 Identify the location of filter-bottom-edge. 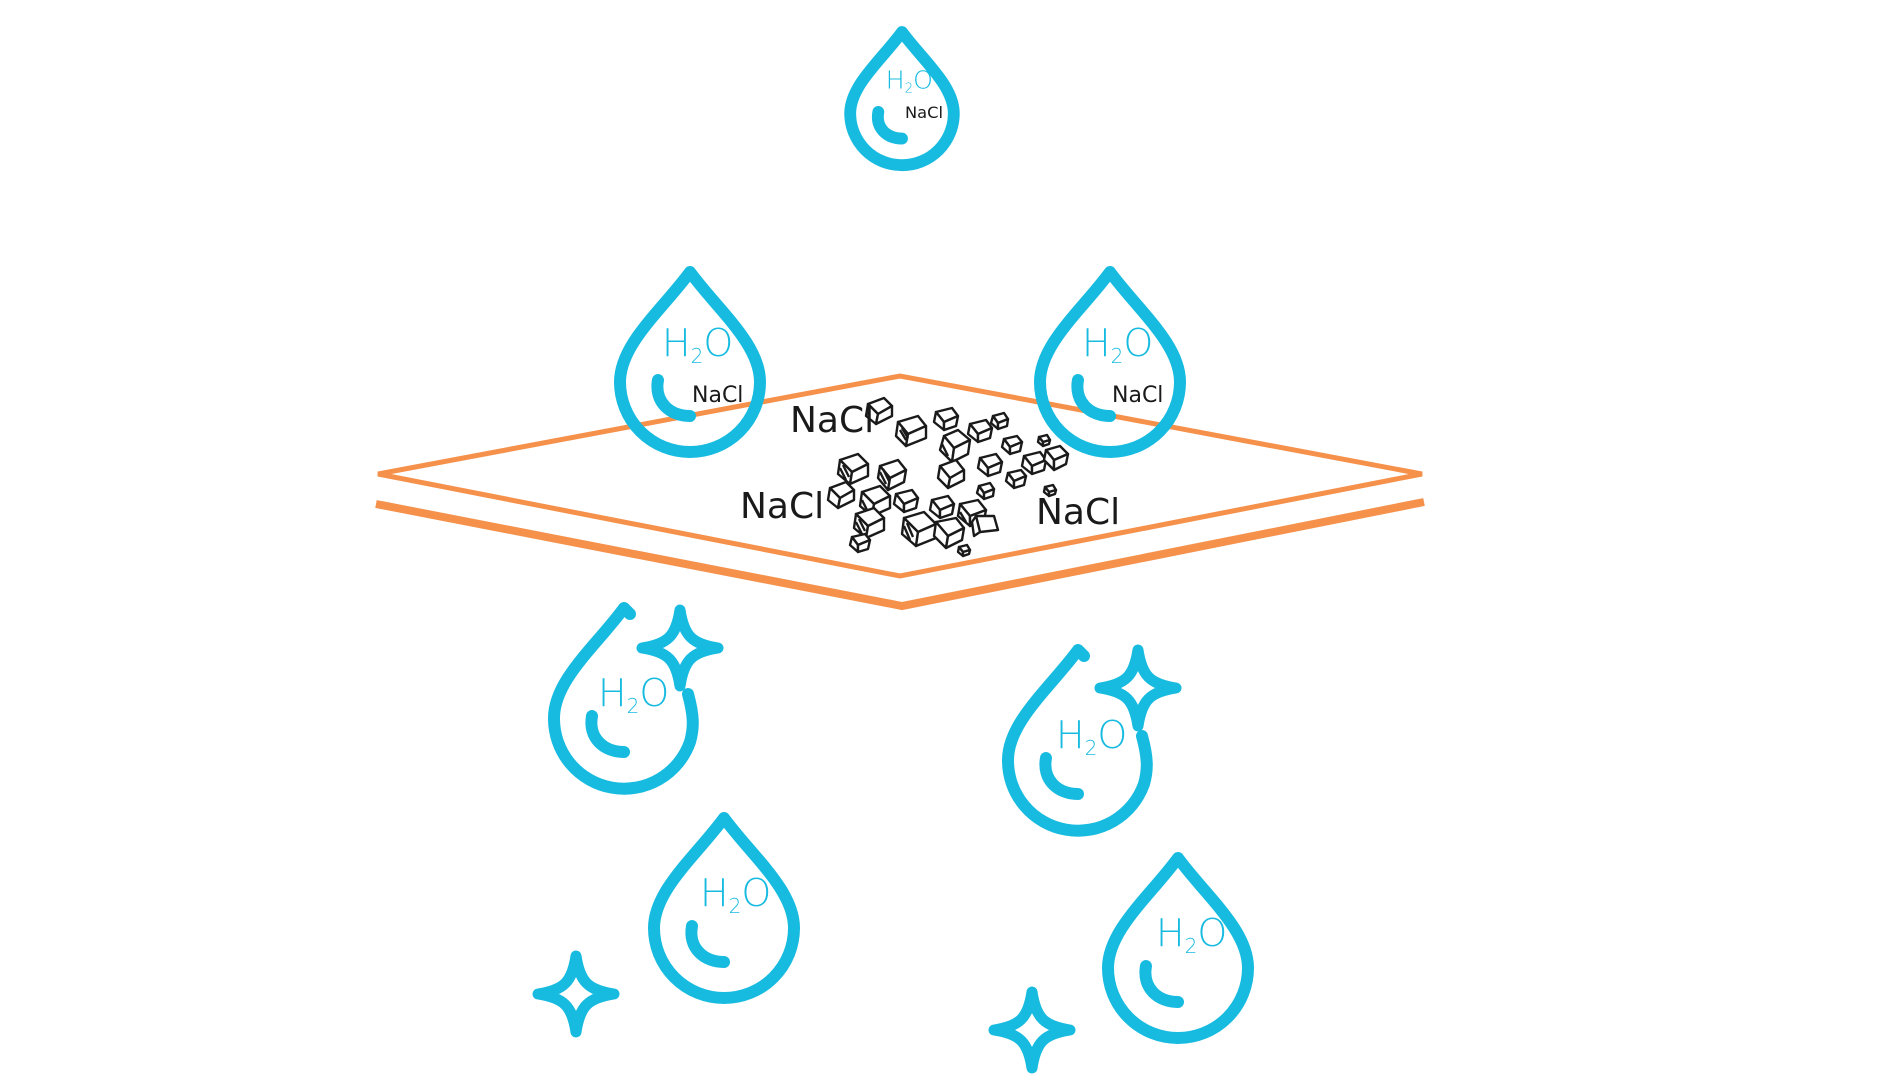
(900, 554).